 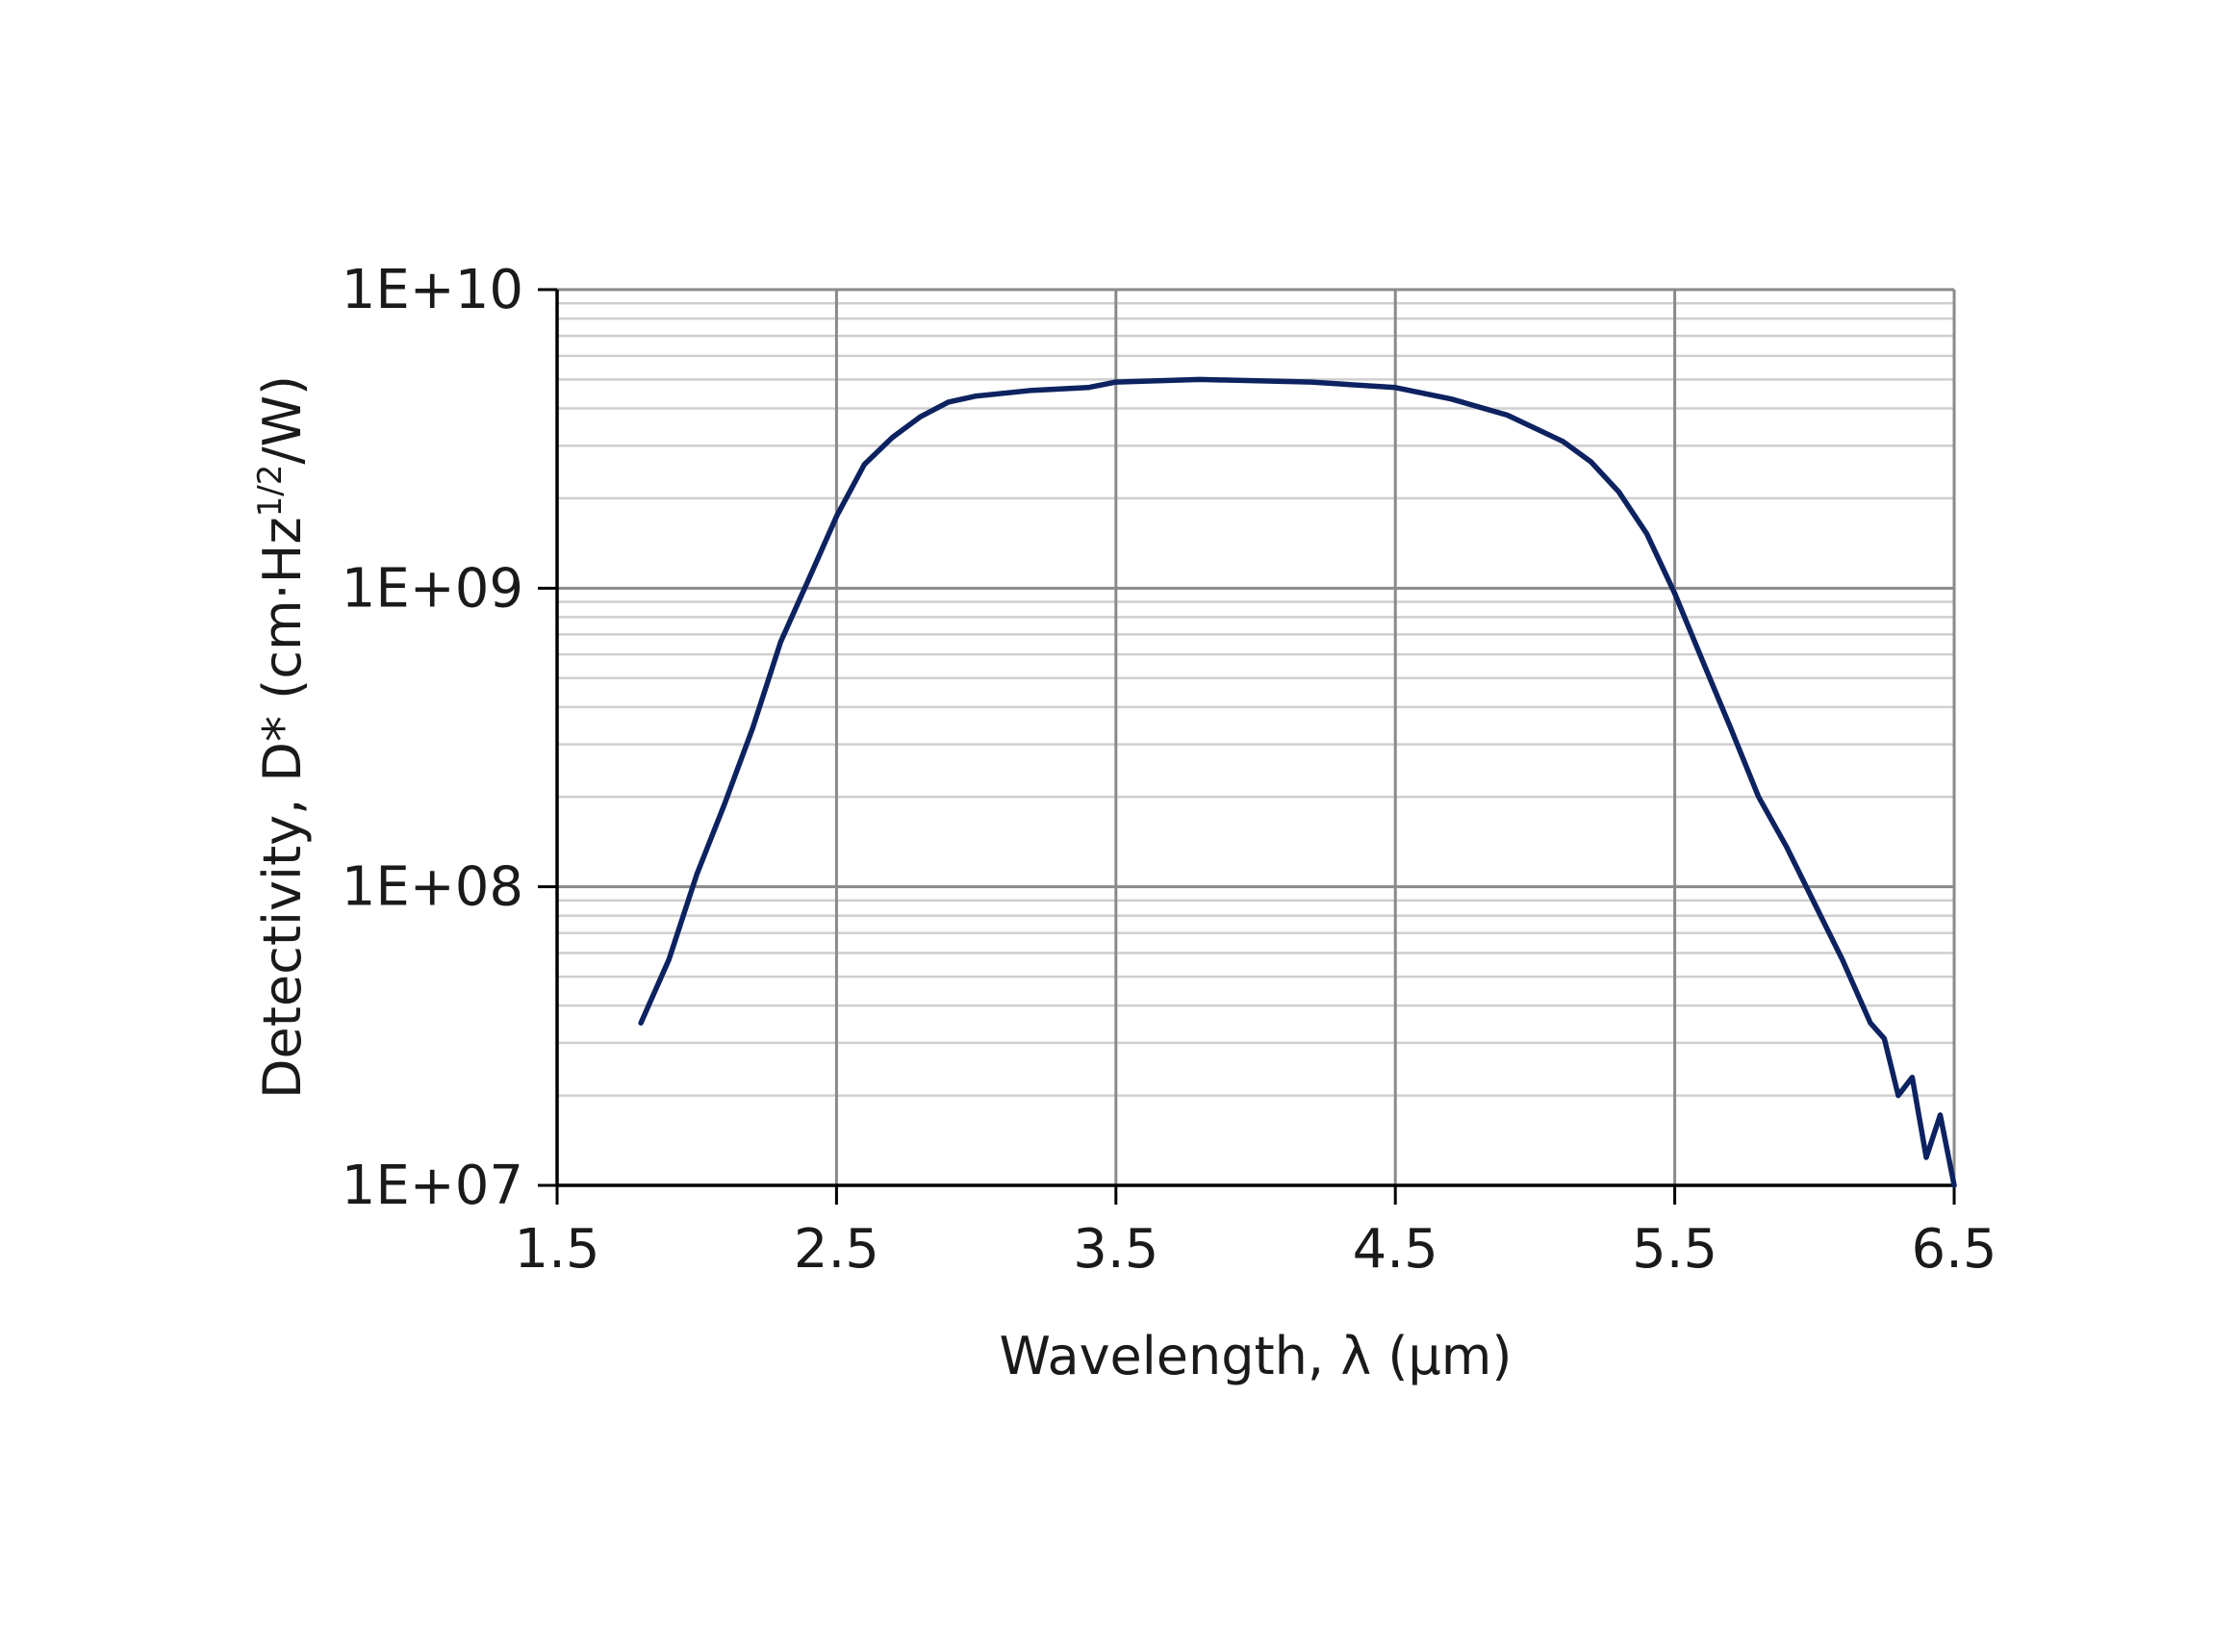 What do you see at coordinates (1395, 1249) in the screenshot?
I see `x-tick-label: 4.5` at bounding box center [1395, 1249].